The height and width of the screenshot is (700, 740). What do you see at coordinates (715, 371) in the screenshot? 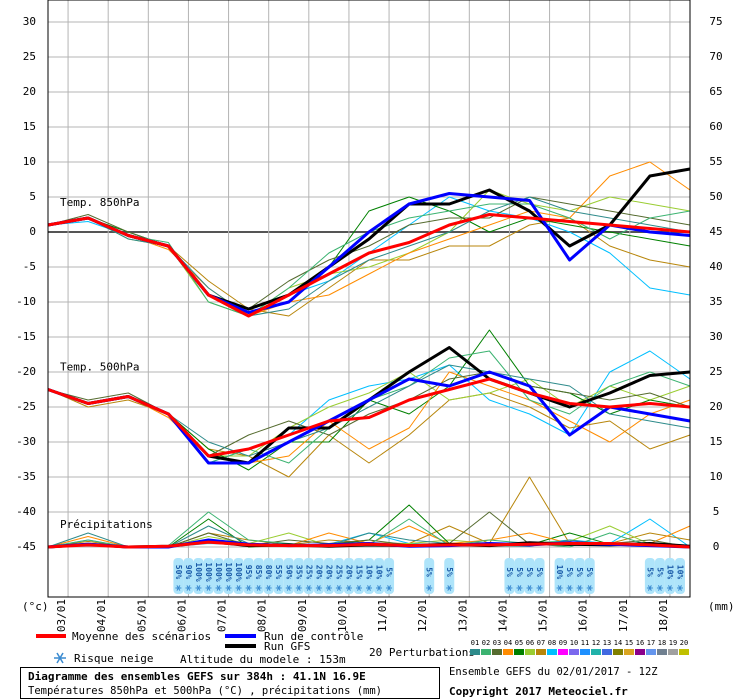
I see `y2-tick-label: 25` at bounding box center [715, 371].